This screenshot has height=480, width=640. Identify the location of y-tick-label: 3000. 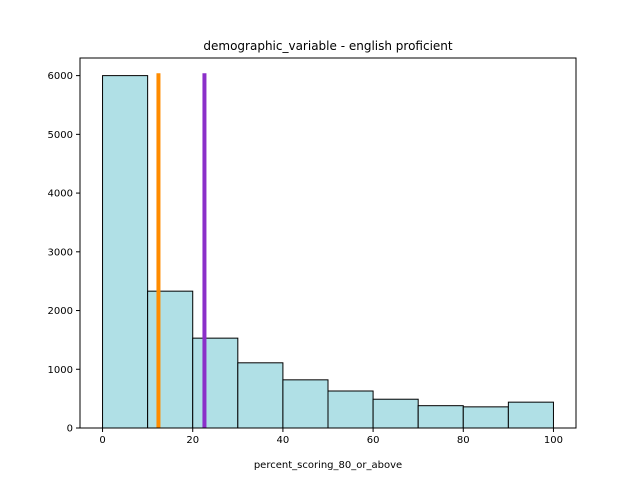
(60, 252).